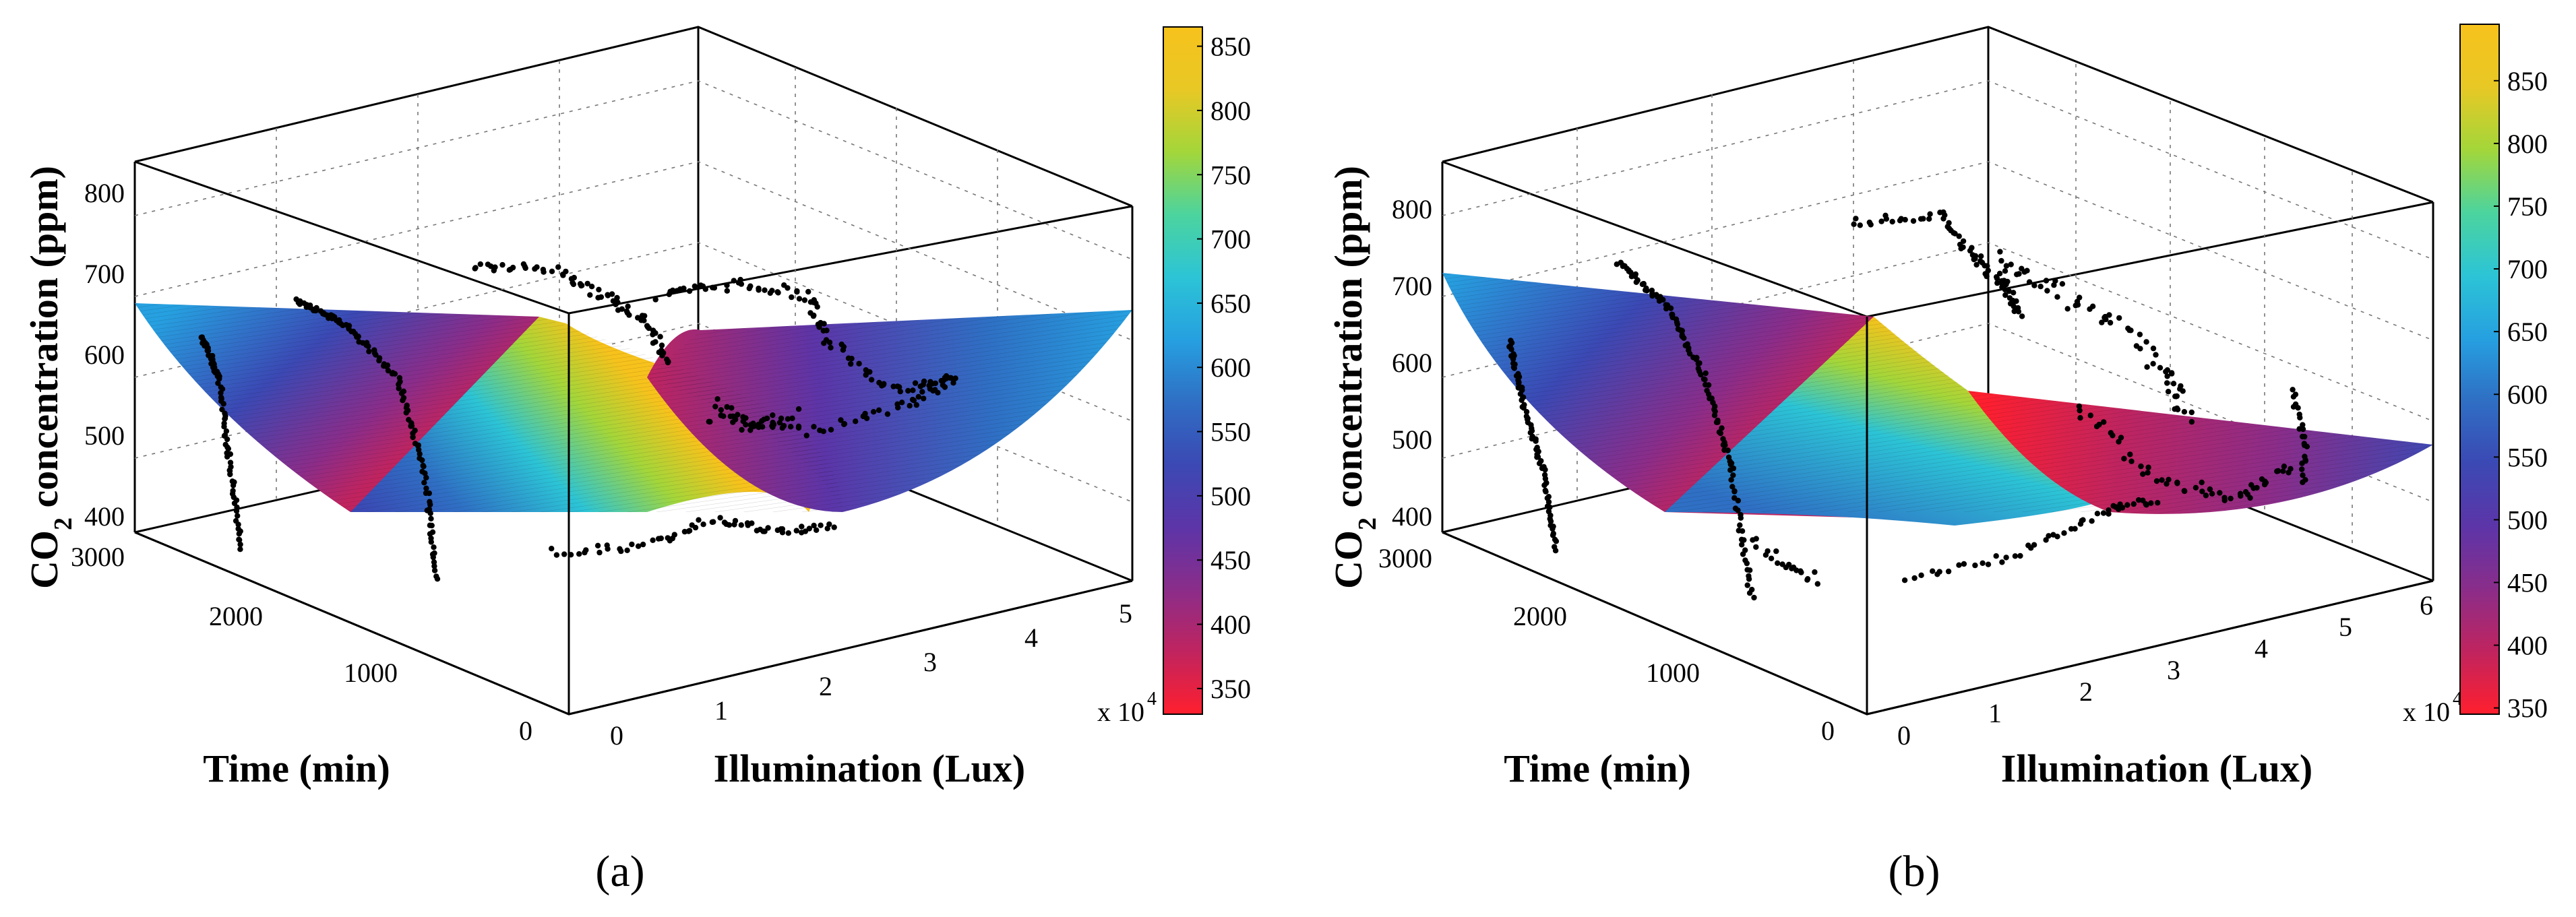 The width and height of the screenshot is (2576, 917). I want to click on panel-b-z-label: CO2 concentration (ppm), so click(1354, 377).